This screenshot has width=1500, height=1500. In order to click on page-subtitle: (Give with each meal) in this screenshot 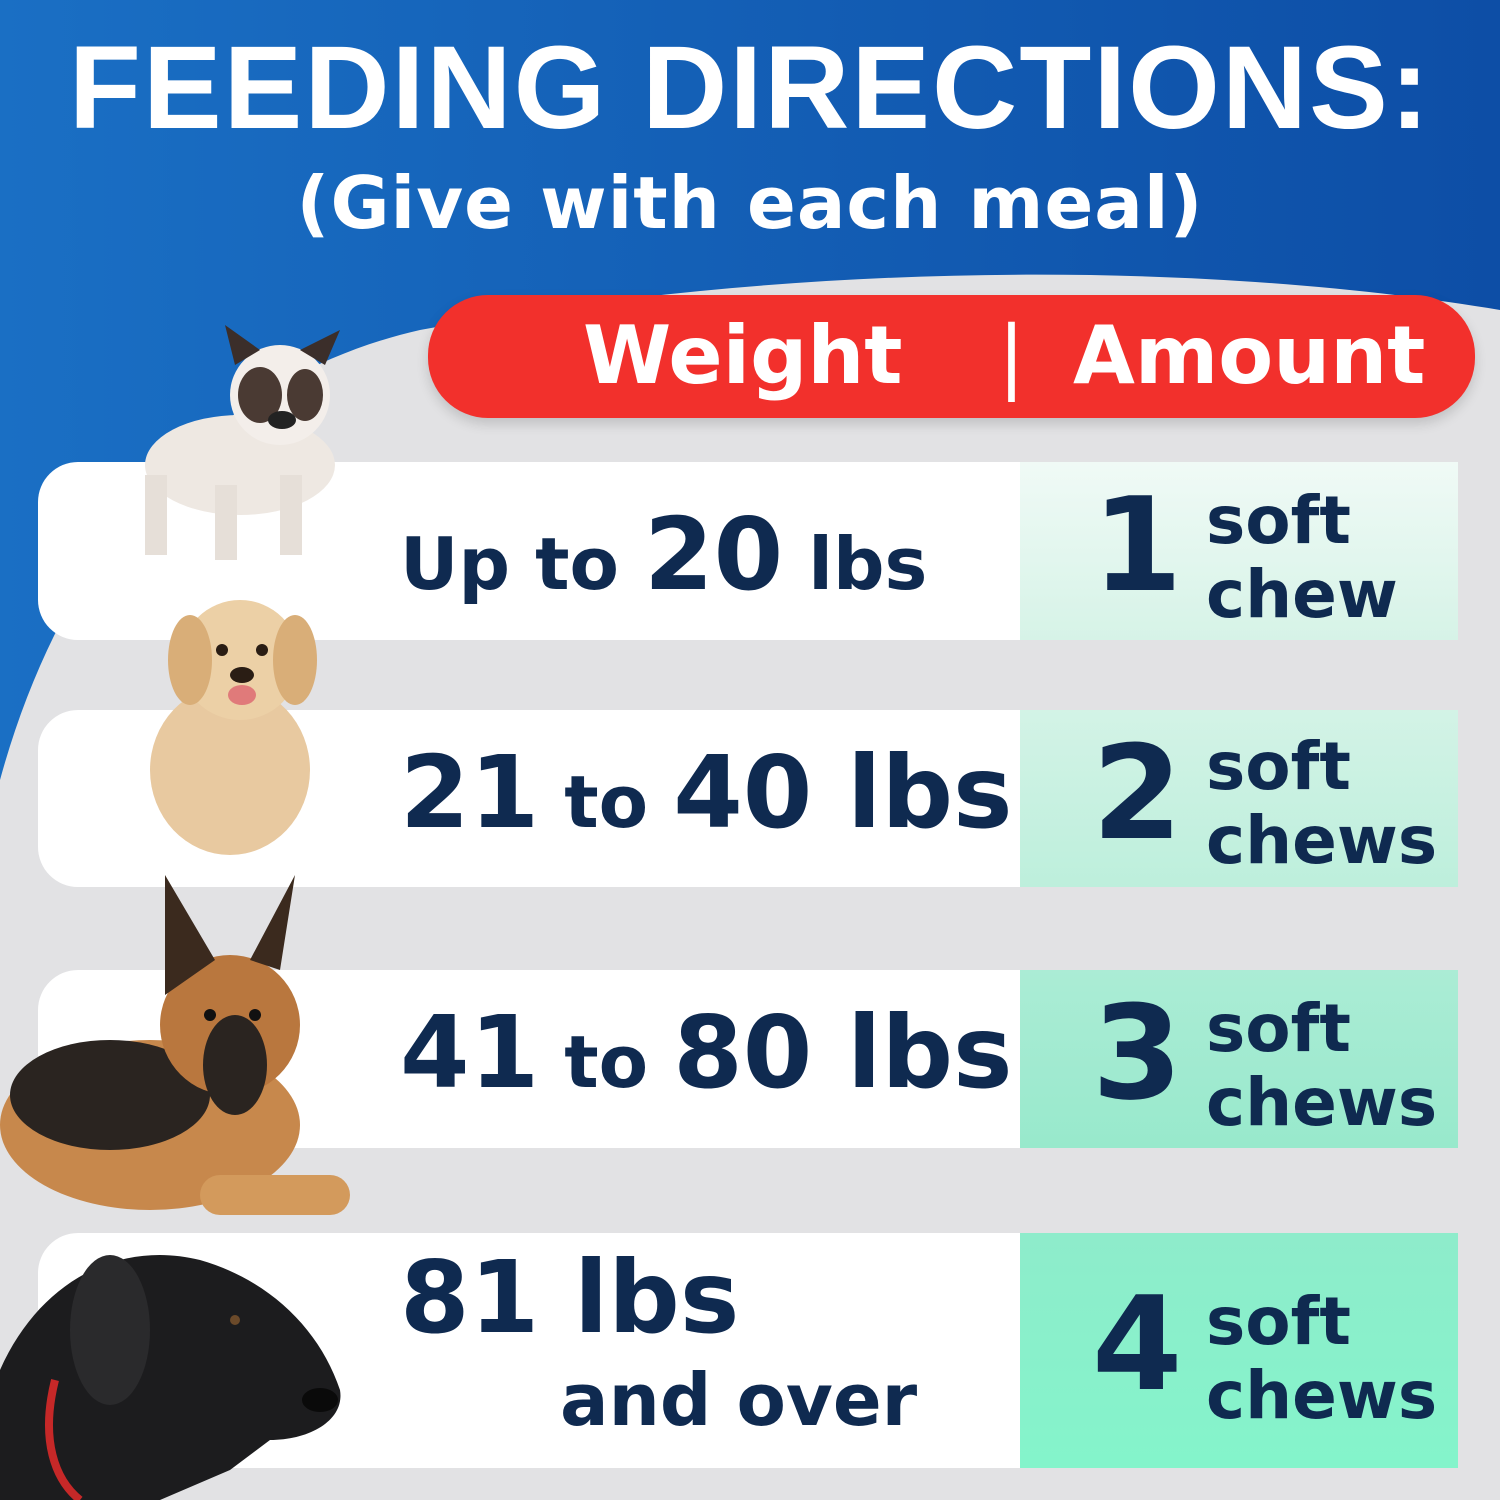, I will do `click(750, 203)`.